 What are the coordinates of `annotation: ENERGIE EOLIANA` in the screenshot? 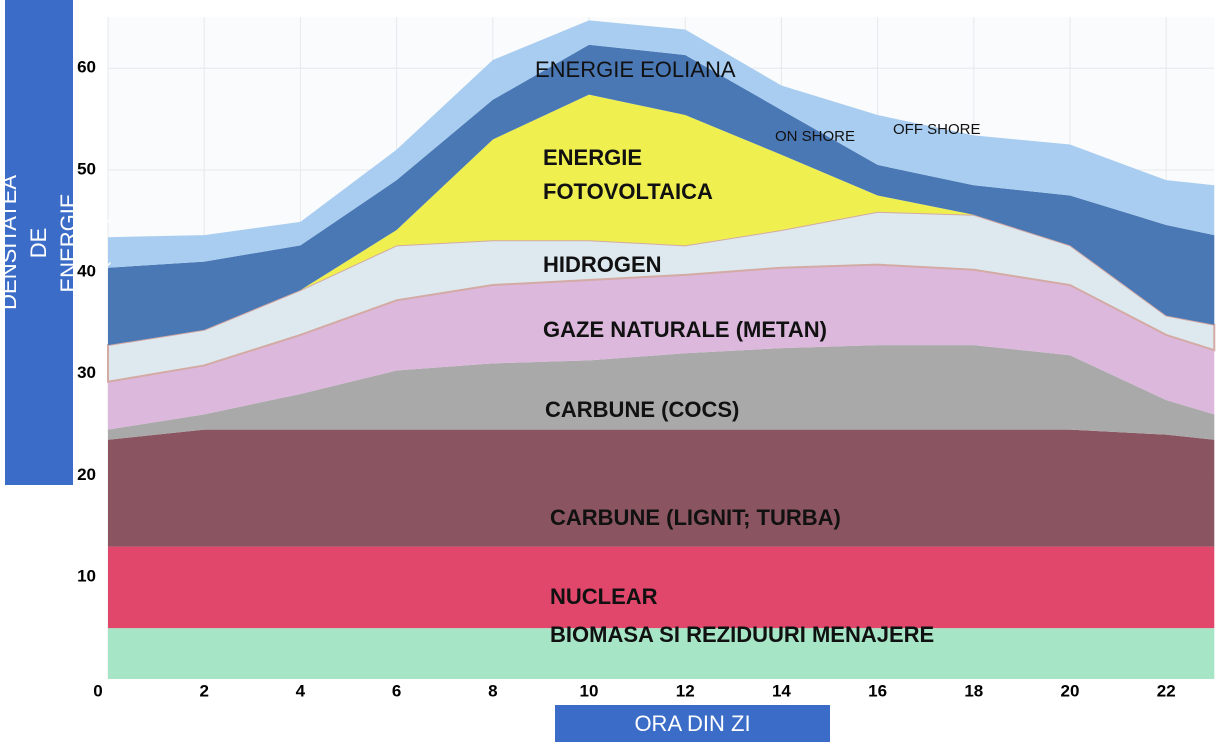 It's located at (635, 69).